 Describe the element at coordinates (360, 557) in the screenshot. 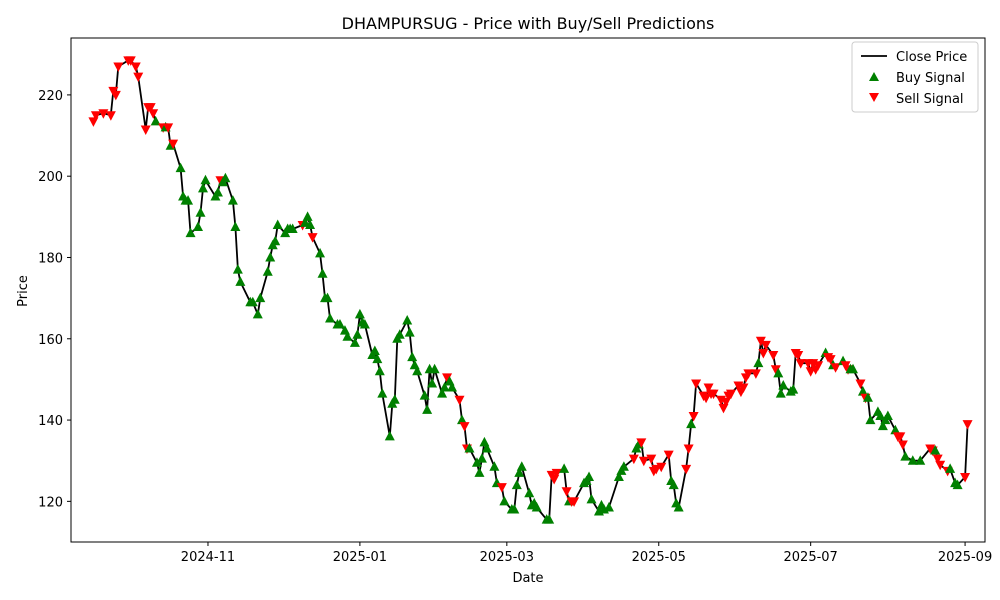

I see `x-tick-label: 2025-01` at that location.